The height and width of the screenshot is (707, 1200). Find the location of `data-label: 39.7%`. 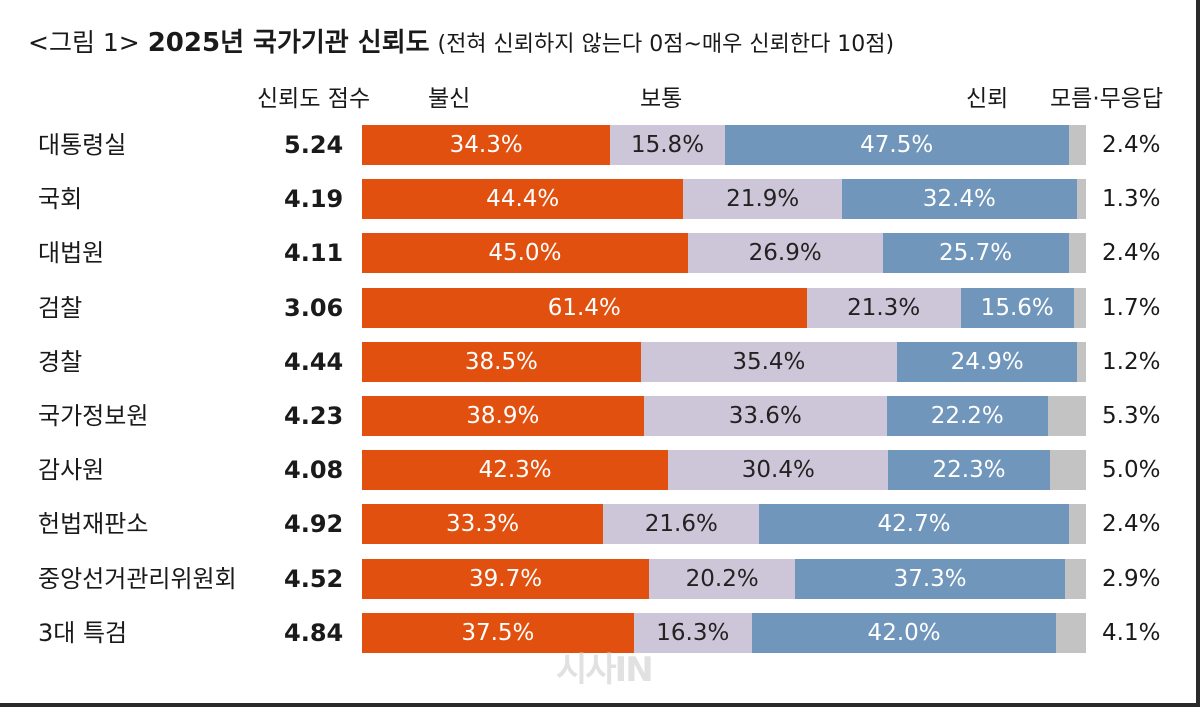

data-label: 39.7% is located at coordinates (506, 578).